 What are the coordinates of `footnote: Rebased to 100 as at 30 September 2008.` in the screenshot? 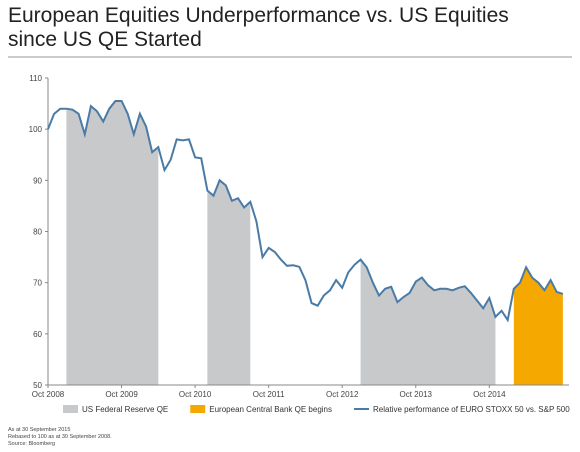 It's located at (60, 437).